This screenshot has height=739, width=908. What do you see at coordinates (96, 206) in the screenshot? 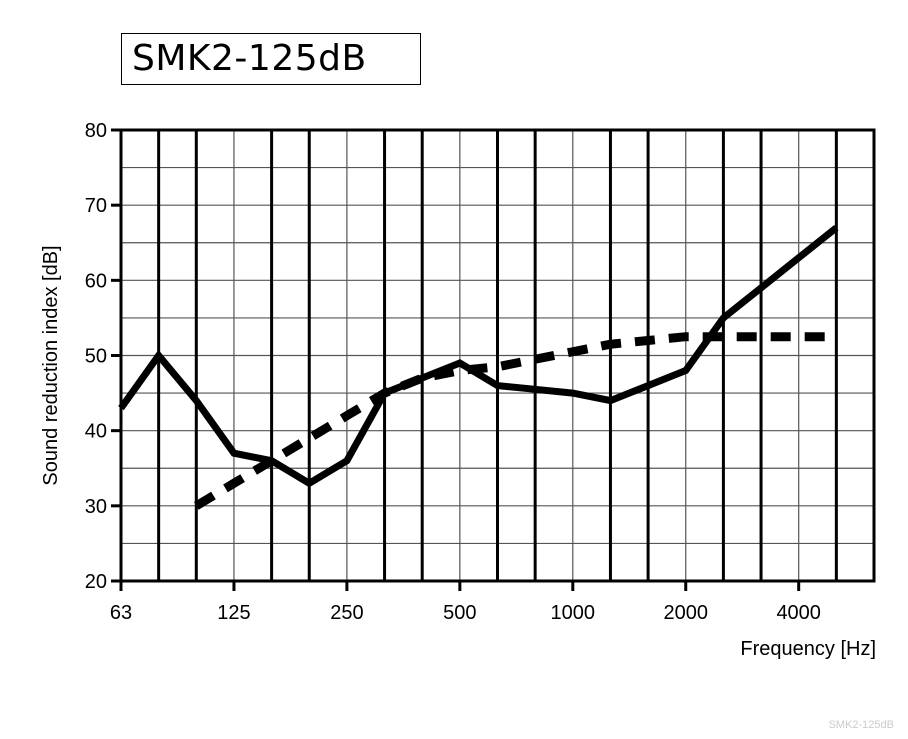
I see `y-tick-label: 70` at bounding box center [96, 206].